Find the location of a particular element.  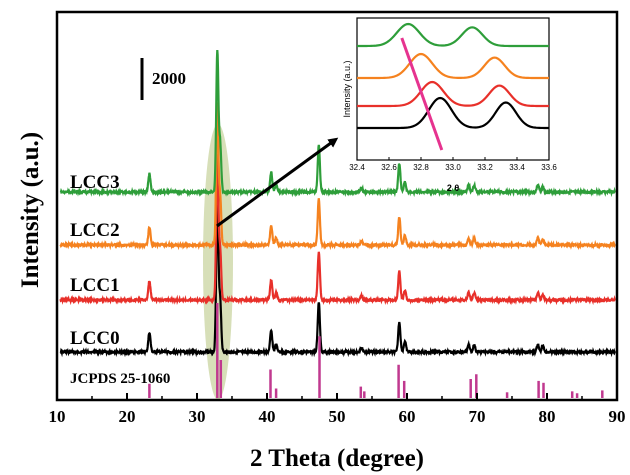

jcpds-reference-lines is located at coordinates (376, 350).